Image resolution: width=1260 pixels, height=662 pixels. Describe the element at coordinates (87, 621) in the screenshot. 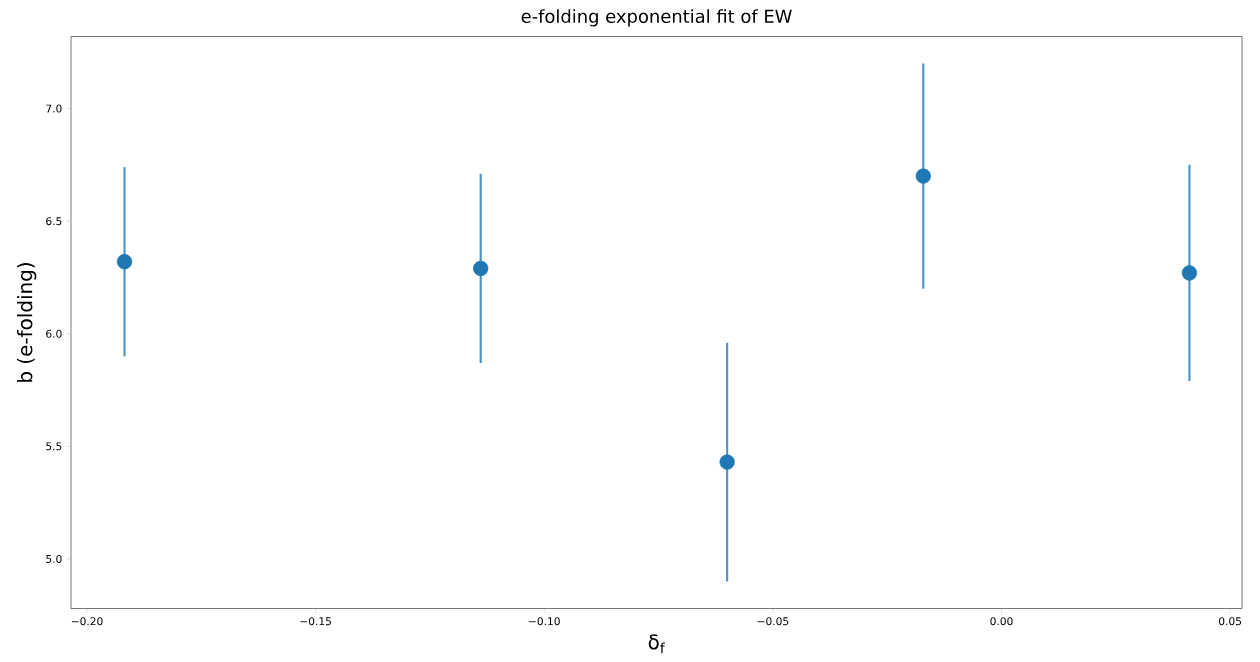

I see `x-tick-label: −0.20` at that location.